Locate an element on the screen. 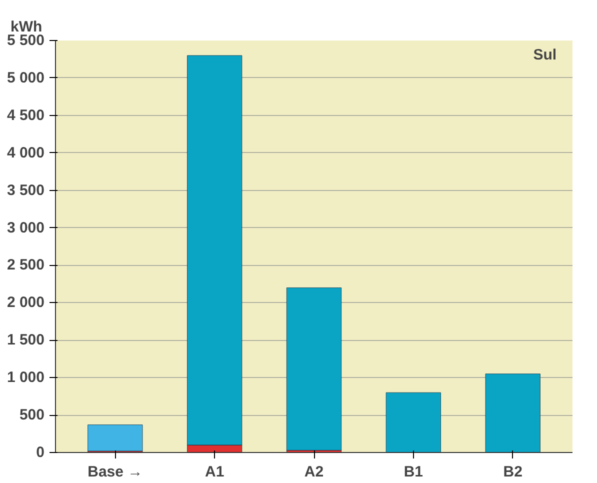 The width and height of the screenshot is (597, 483). y-tick-label: 4 000 is located at coordinates (25, 153).